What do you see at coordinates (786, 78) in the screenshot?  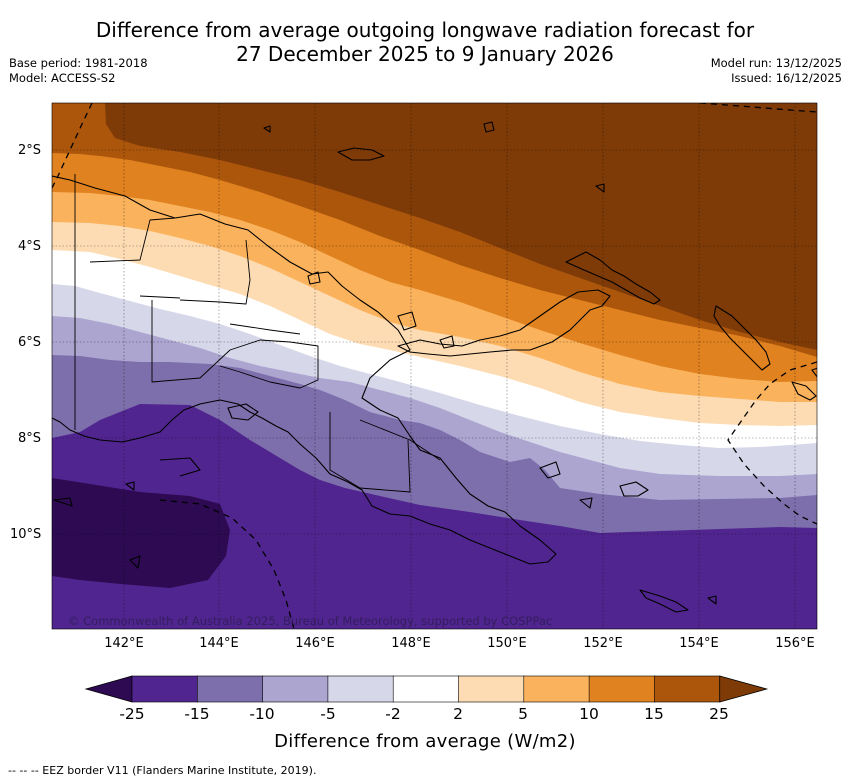 I see `issued-date: Issued: 16/12/2025` at bounding box center [786, 78].